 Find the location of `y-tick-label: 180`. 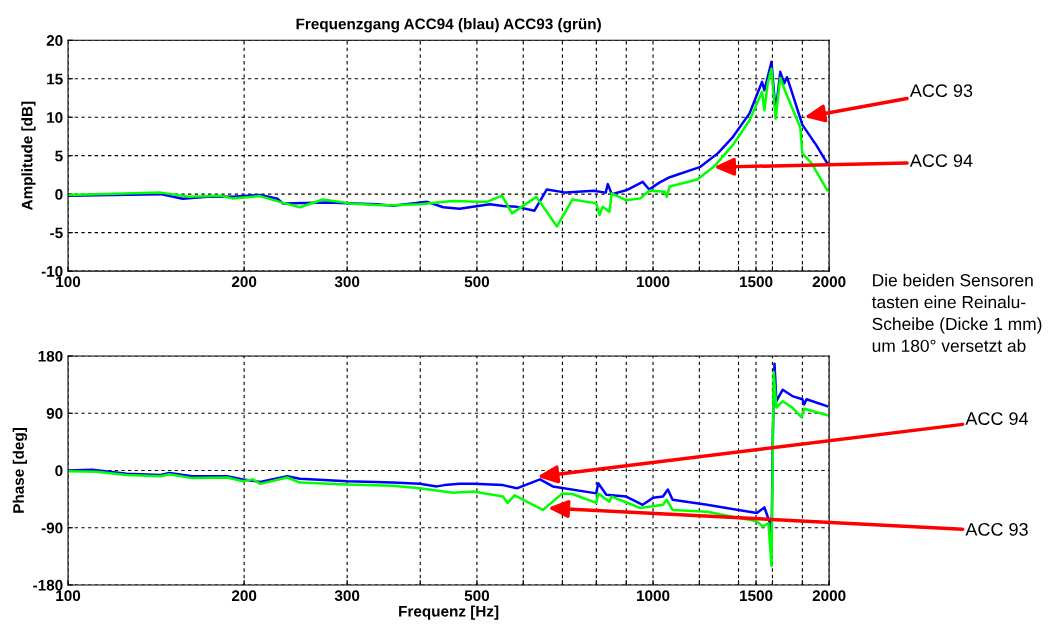

y-tick-label: 180 is located at coordinates (50, 356).